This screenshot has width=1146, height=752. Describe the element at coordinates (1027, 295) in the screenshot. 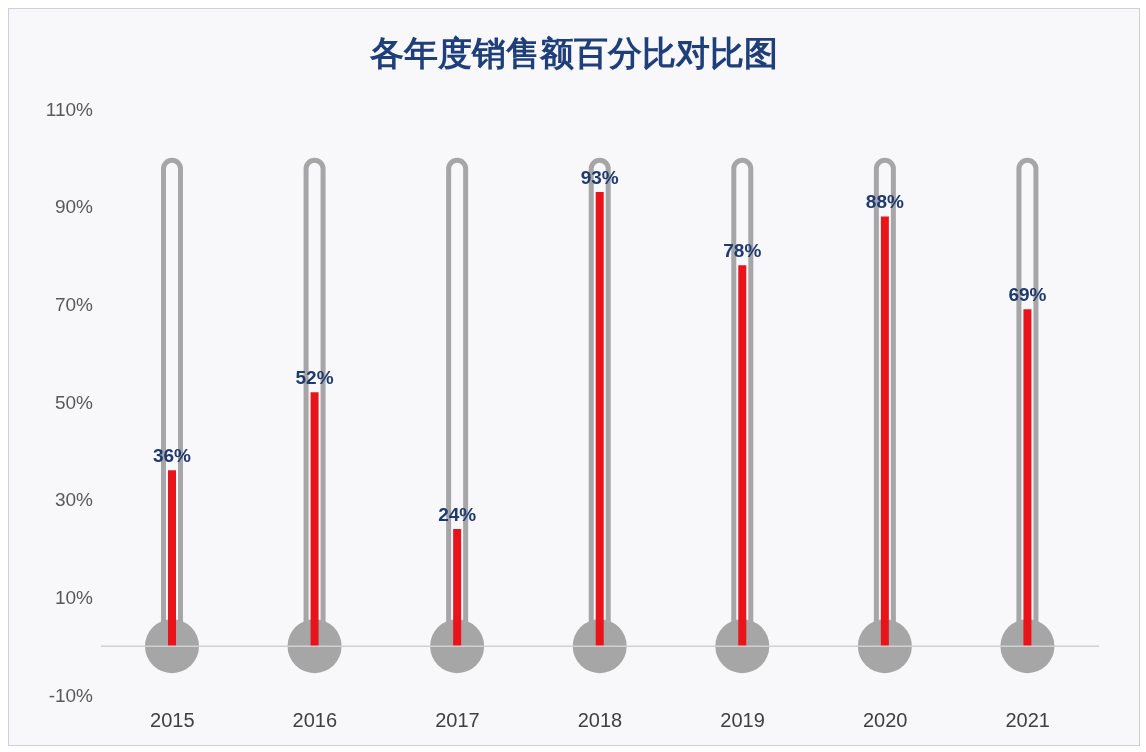

I see `data-label: 69%` at that location.